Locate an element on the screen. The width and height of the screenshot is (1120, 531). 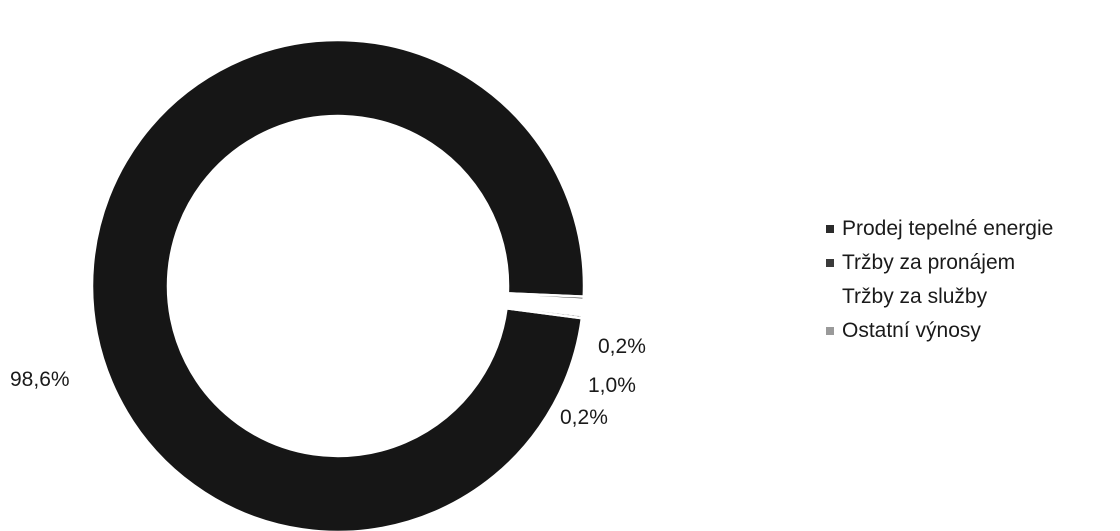
legend-label: Prodej tepelné energie is located at coordinates (948, 228).